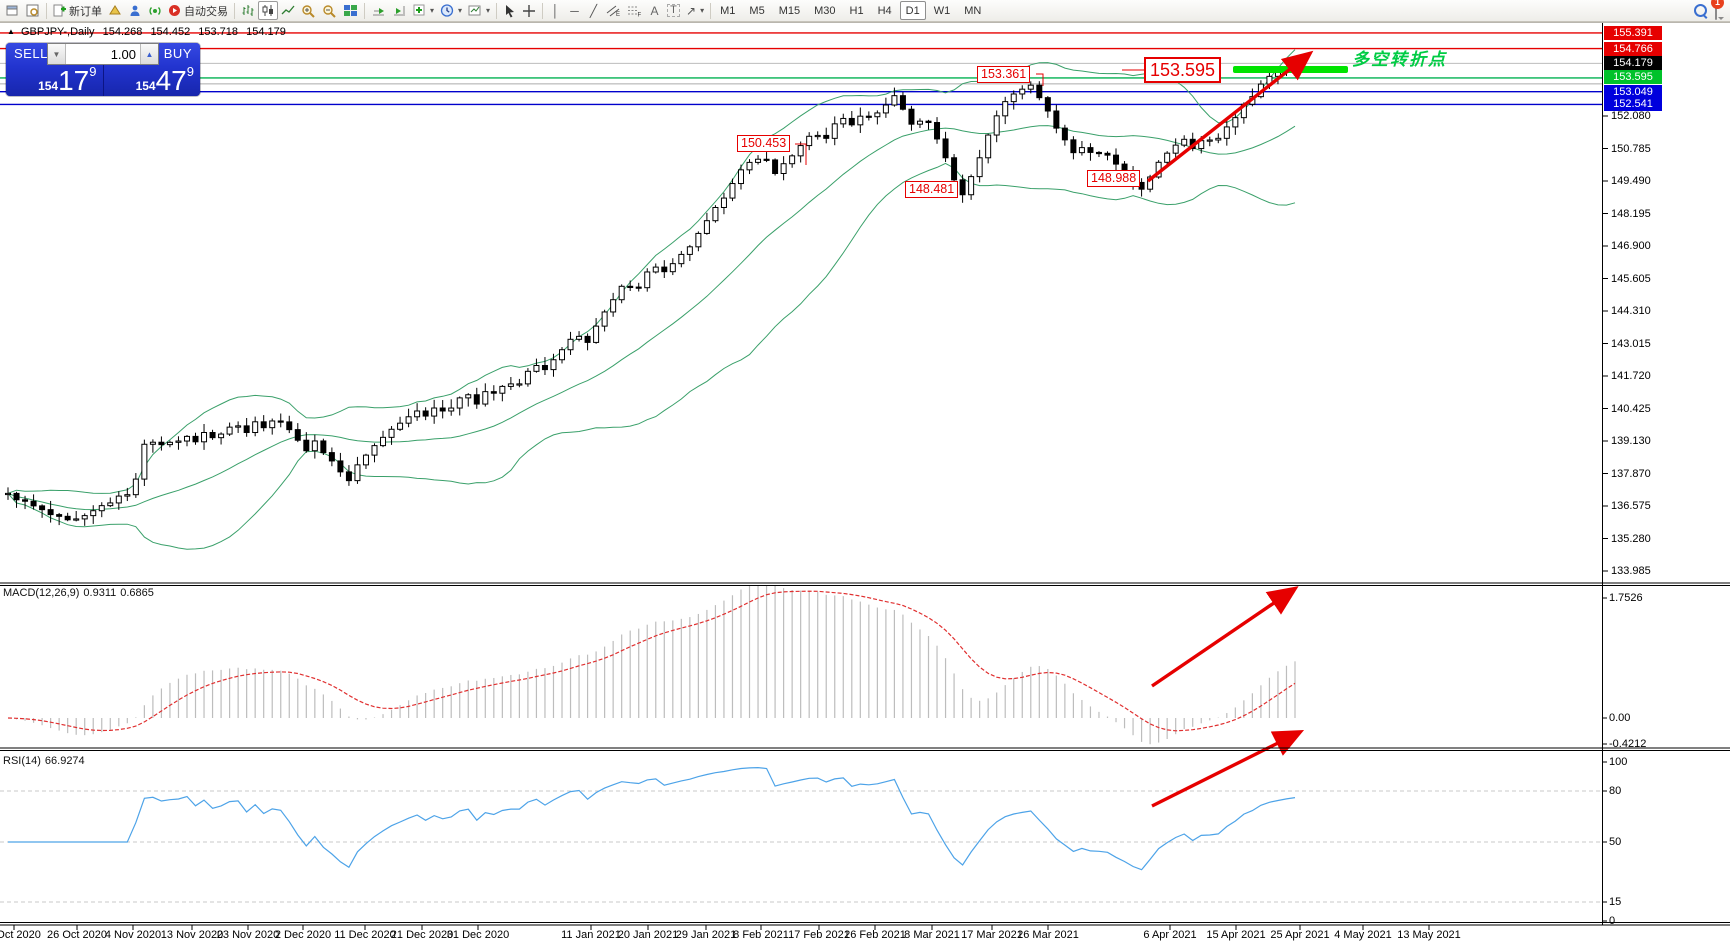  Describe the element at coordinates (555, 10) in the screenshot. I see `vline-tool: │` at that location.